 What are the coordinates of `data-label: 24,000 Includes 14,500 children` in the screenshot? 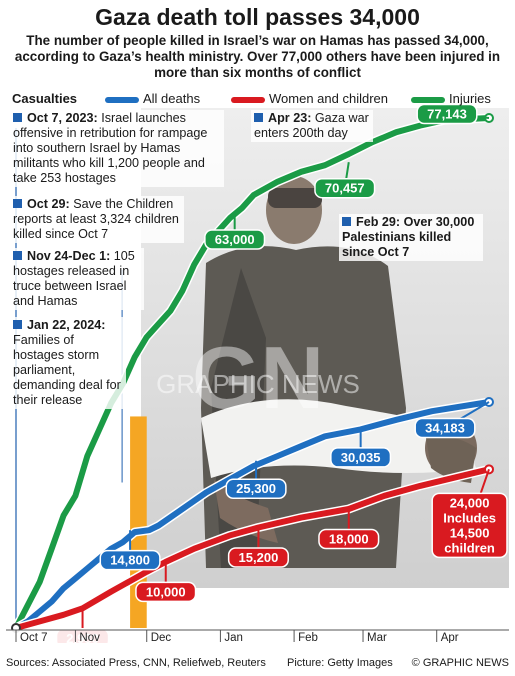 It's located at (469, 525).